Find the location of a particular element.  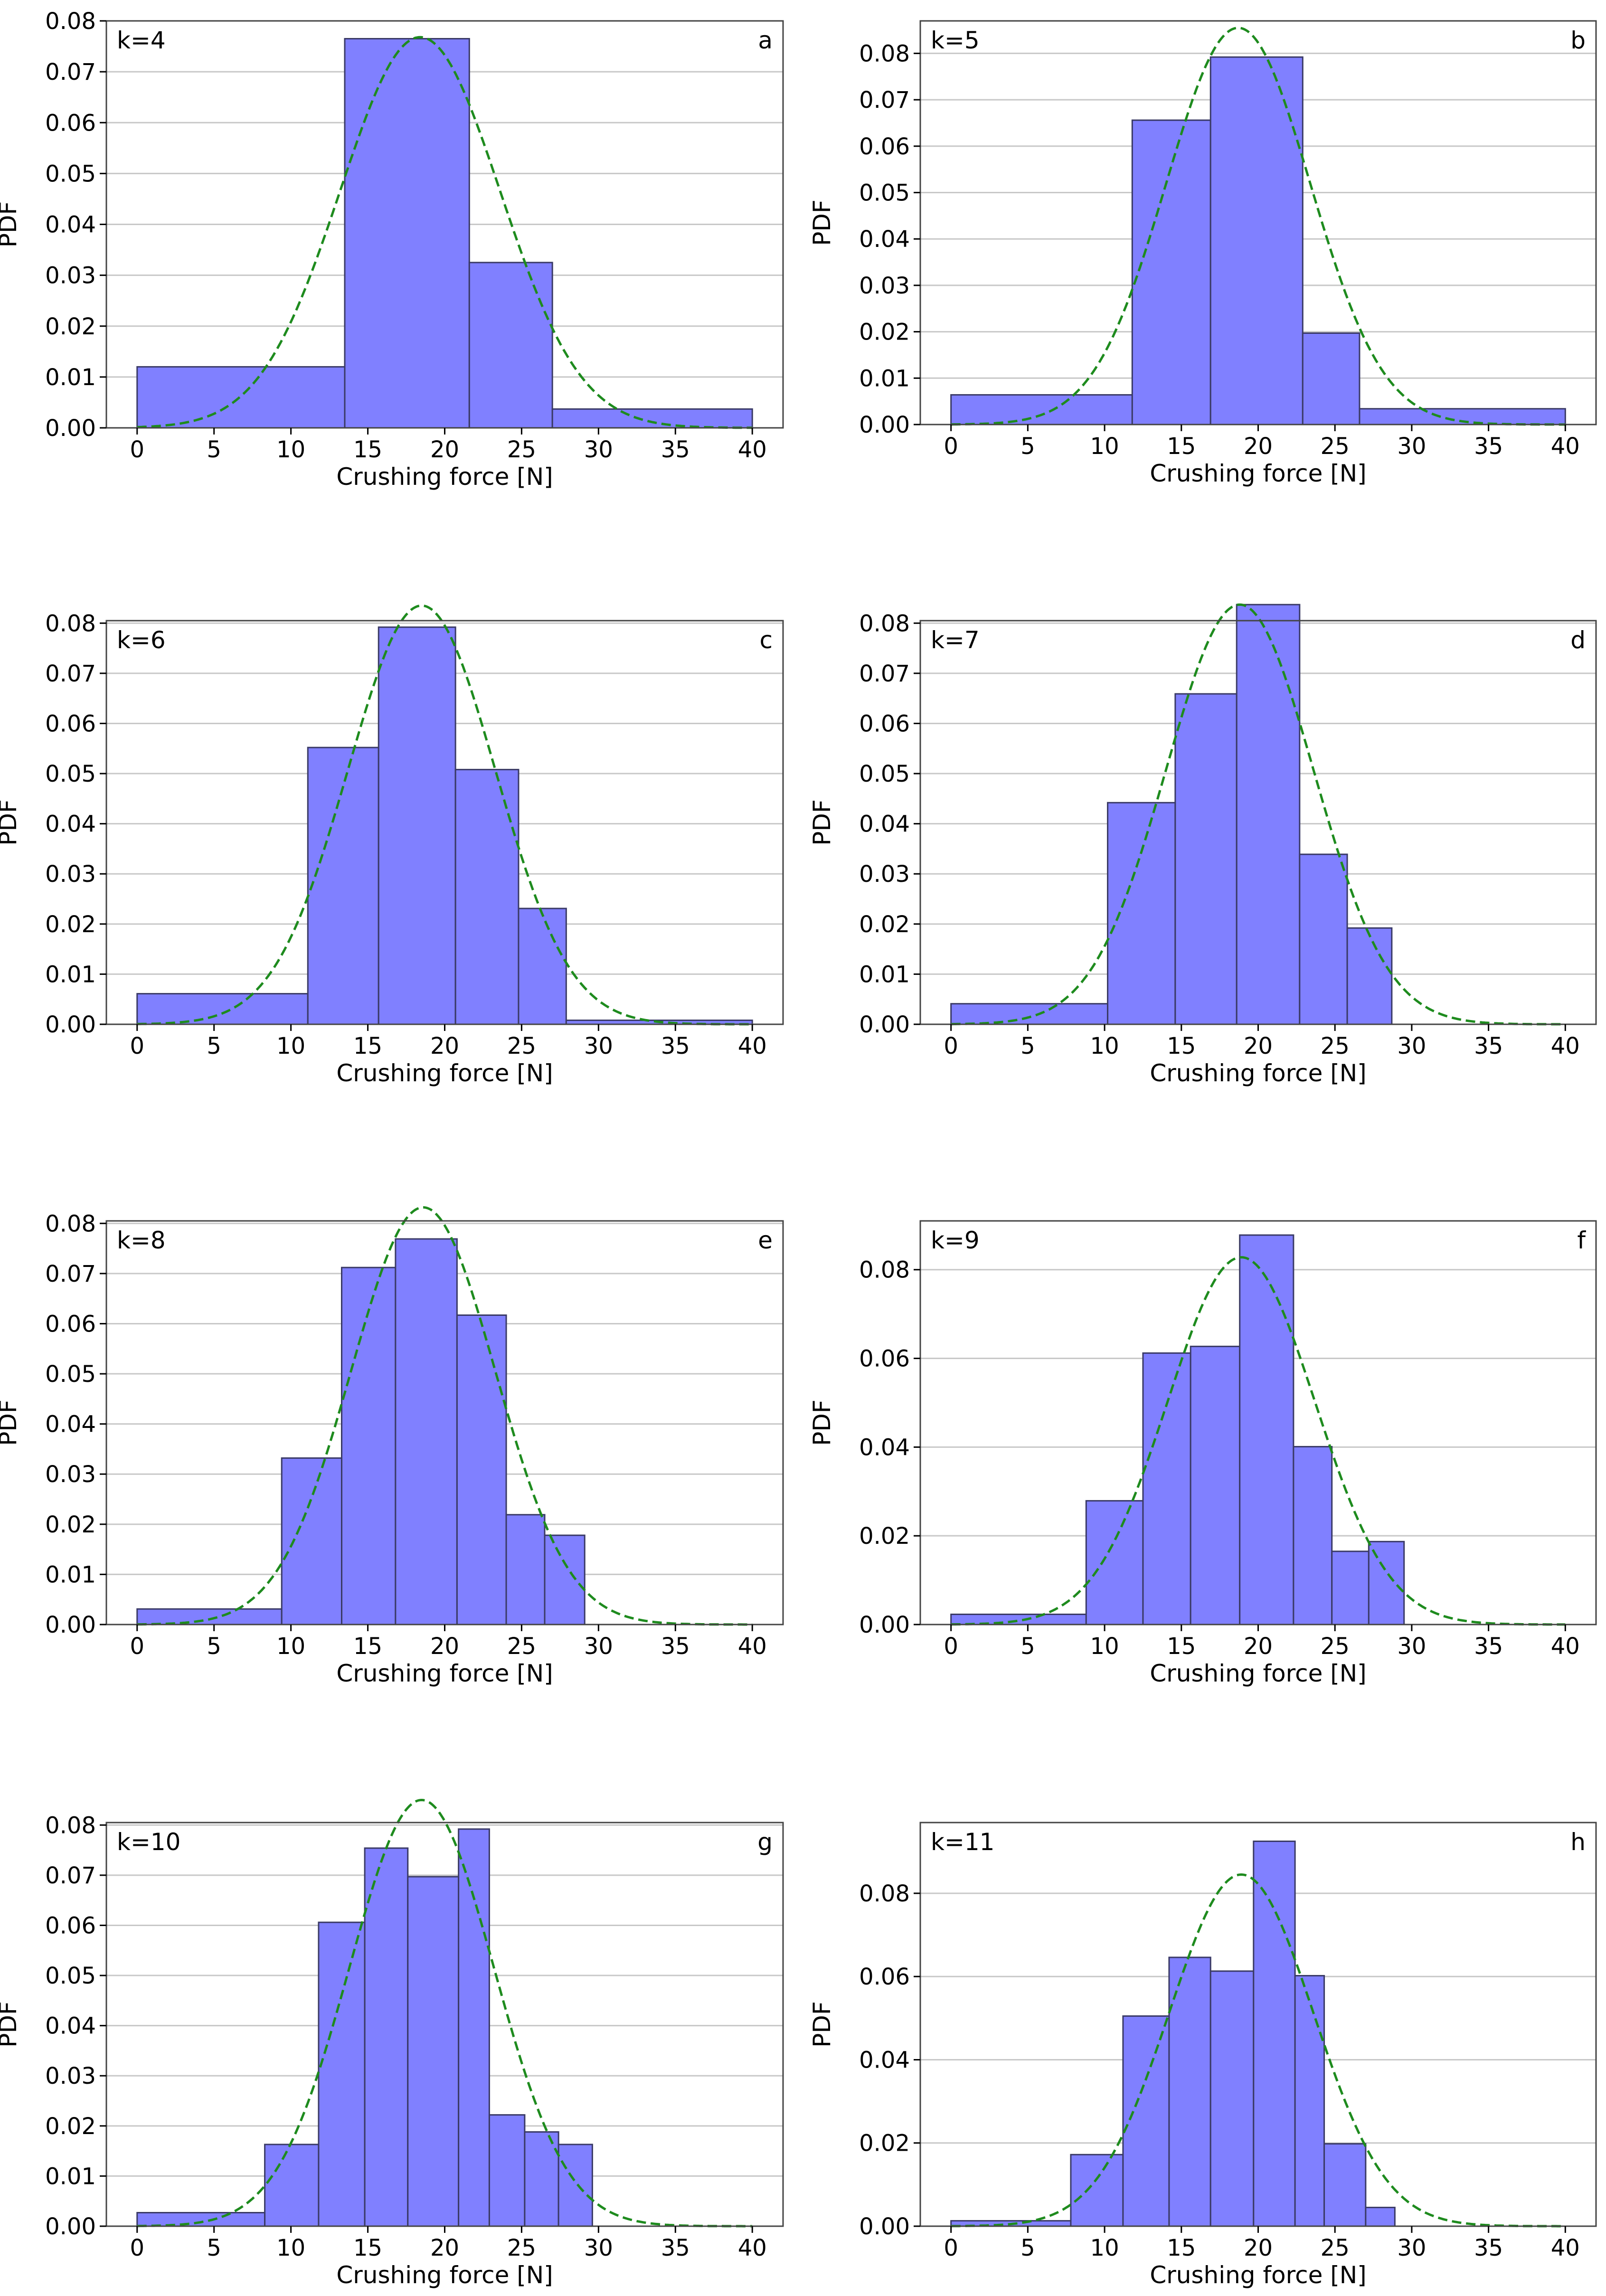

k-value-label: k=11 is located at coordinates (962, 1842).